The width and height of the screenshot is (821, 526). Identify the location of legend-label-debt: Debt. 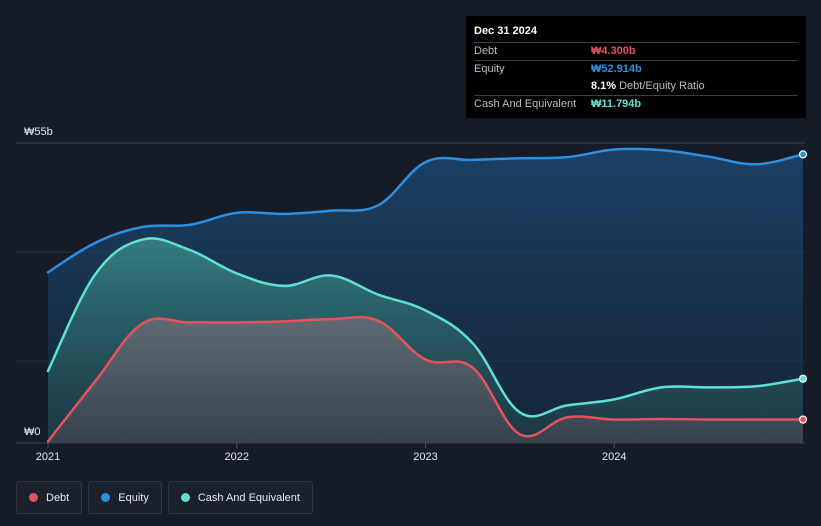
(58, 497).